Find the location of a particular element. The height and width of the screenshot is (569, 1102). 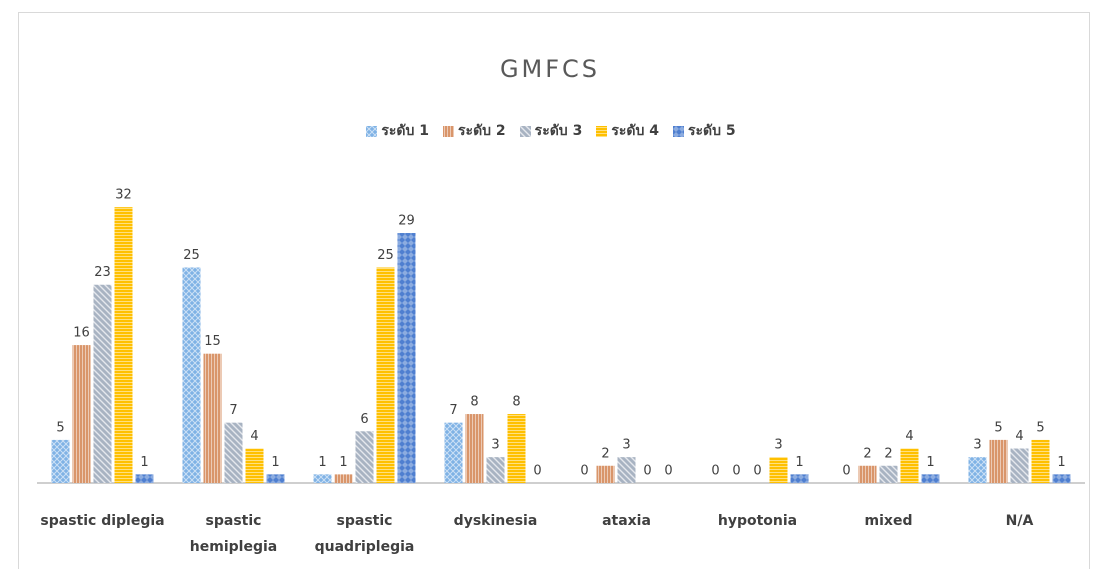

legend-label: ระดับ 1 is located at coordinates (405, 131).